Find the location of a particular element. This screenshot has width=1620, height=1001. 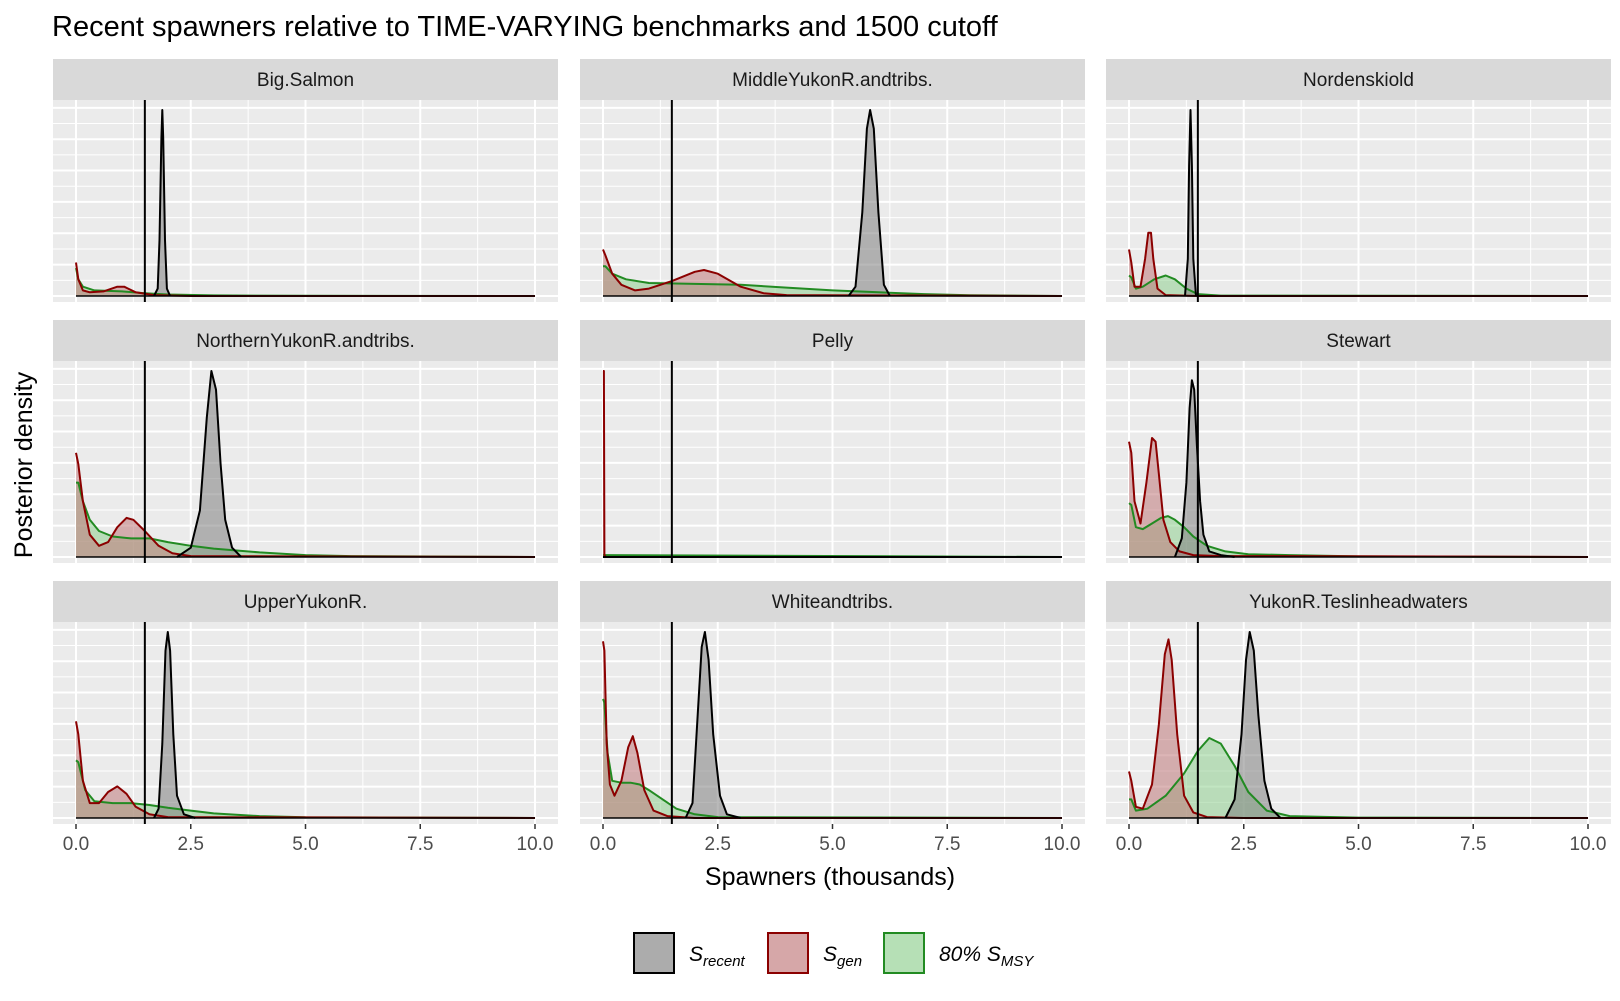

facet-panel: Pelly is located at coordinates (832, 441).